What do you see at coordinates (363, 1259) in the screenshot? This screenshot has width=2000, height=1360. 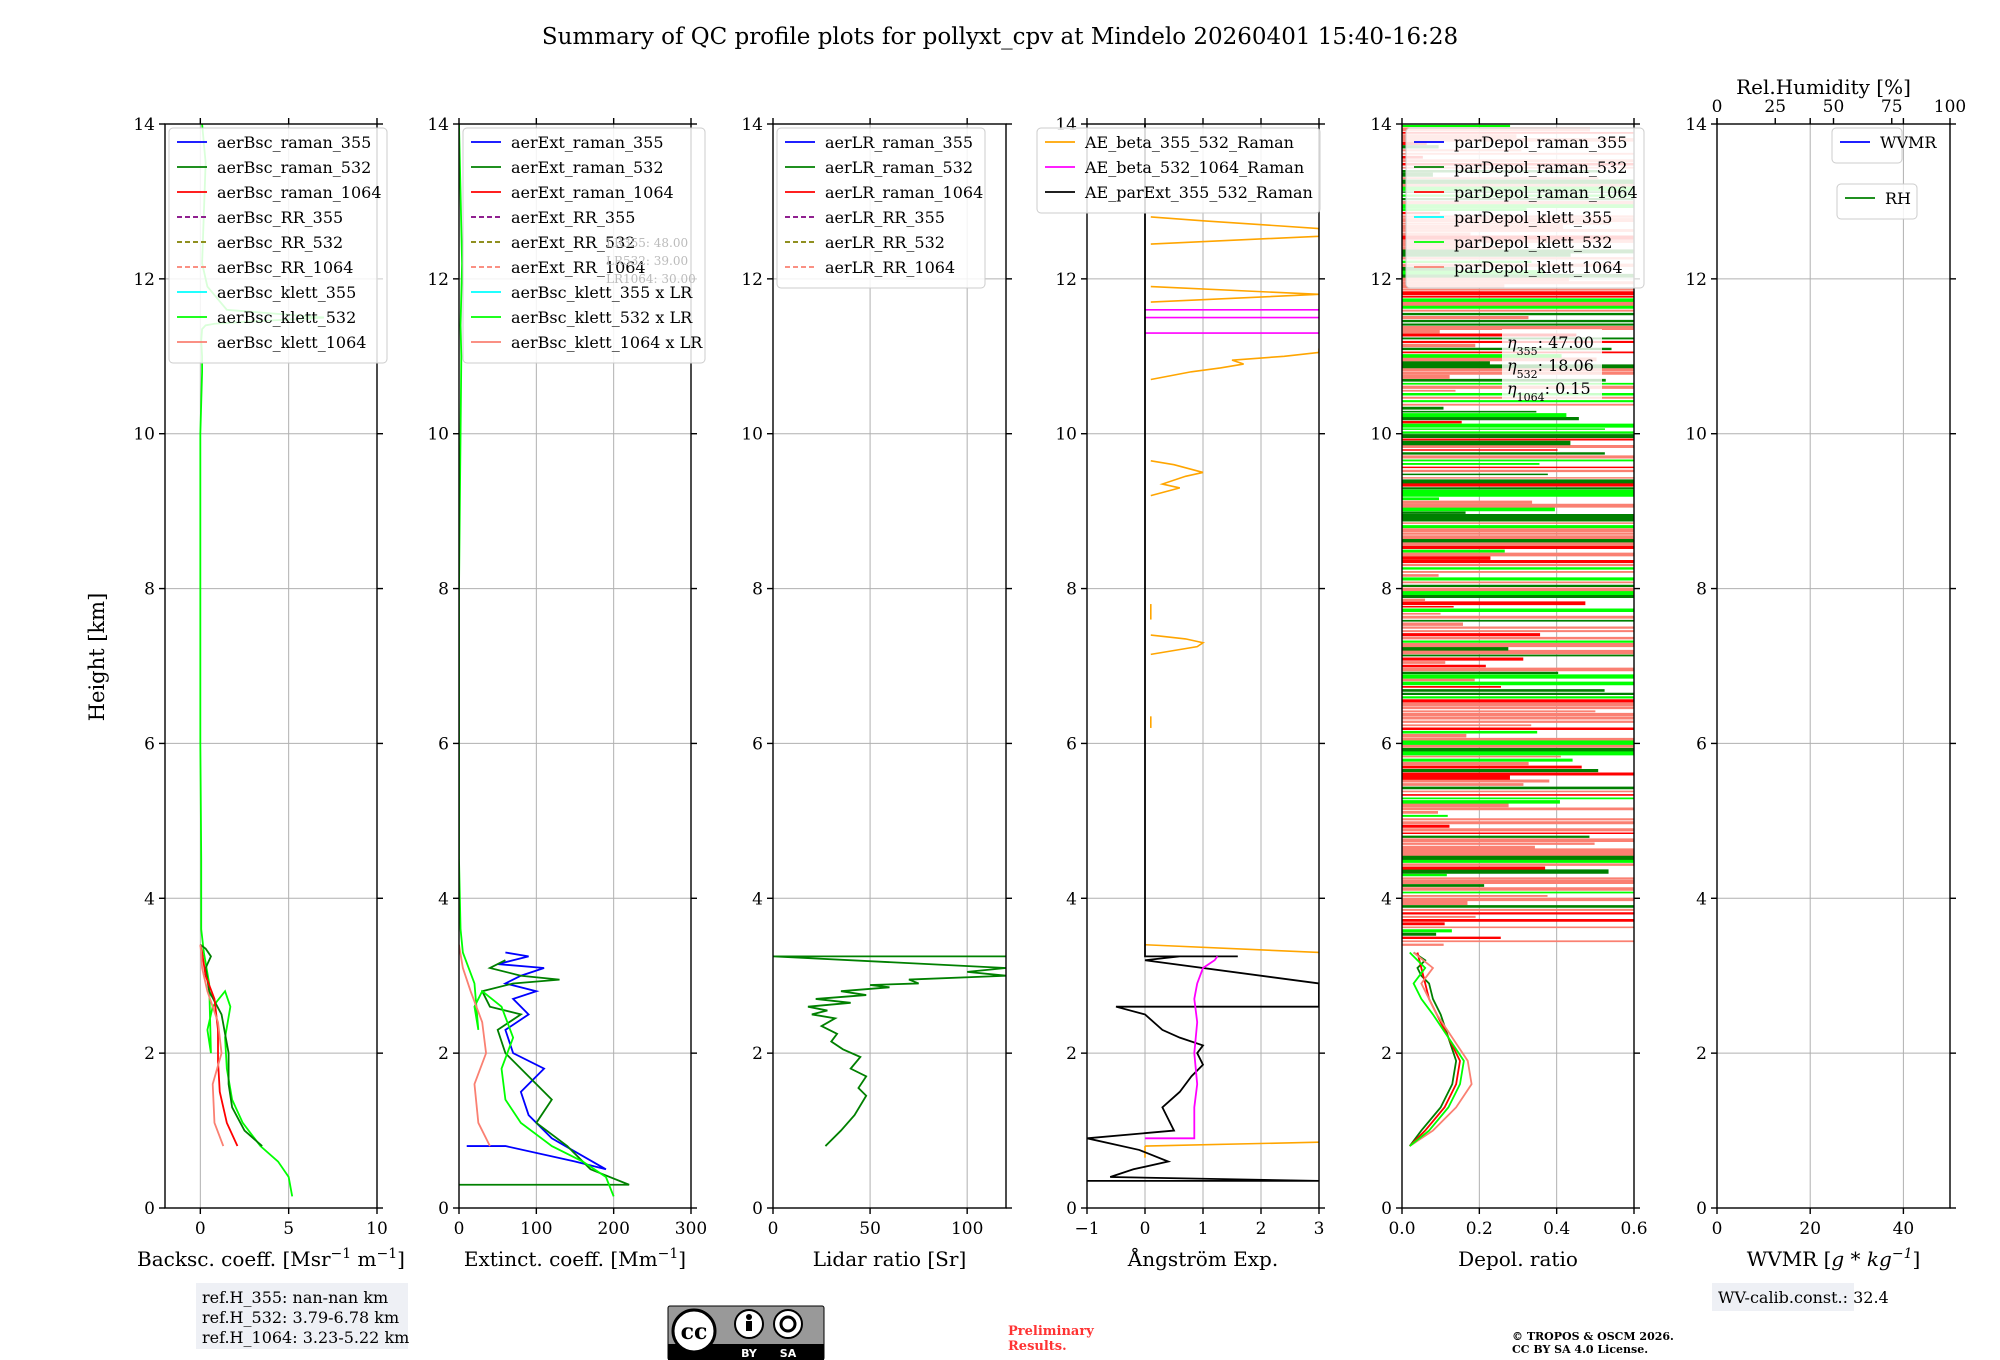 I see `x-label-part: m` at bounding box center [363, 1259].